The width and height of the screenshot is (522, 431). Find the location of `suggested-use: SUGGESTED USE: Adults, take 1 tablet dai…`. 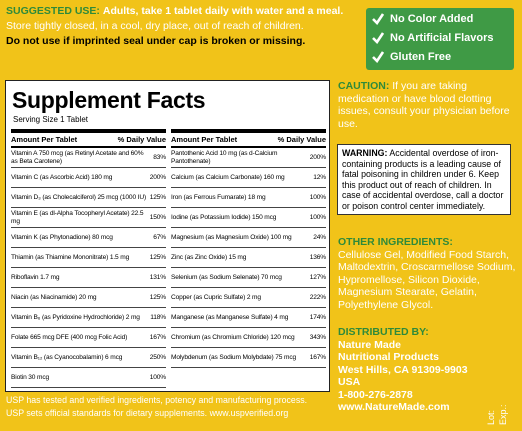

suggested-use: SUGGESTED USE: Adults, take 1 tablet dai… is located at coordinates (183, 11).